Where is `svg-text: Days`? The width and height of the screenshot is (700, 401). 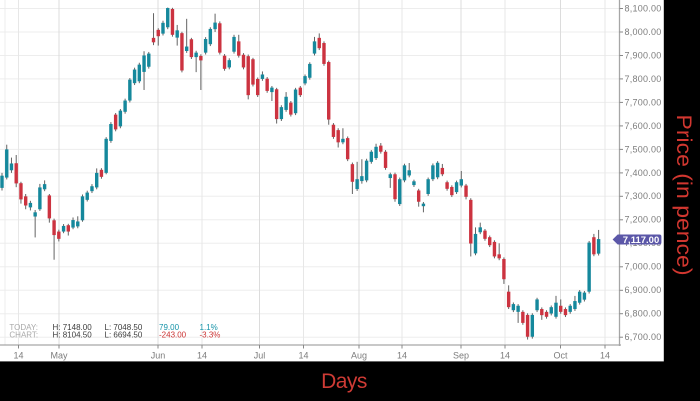
svg-text: Days is located at coordinates (344, 381).